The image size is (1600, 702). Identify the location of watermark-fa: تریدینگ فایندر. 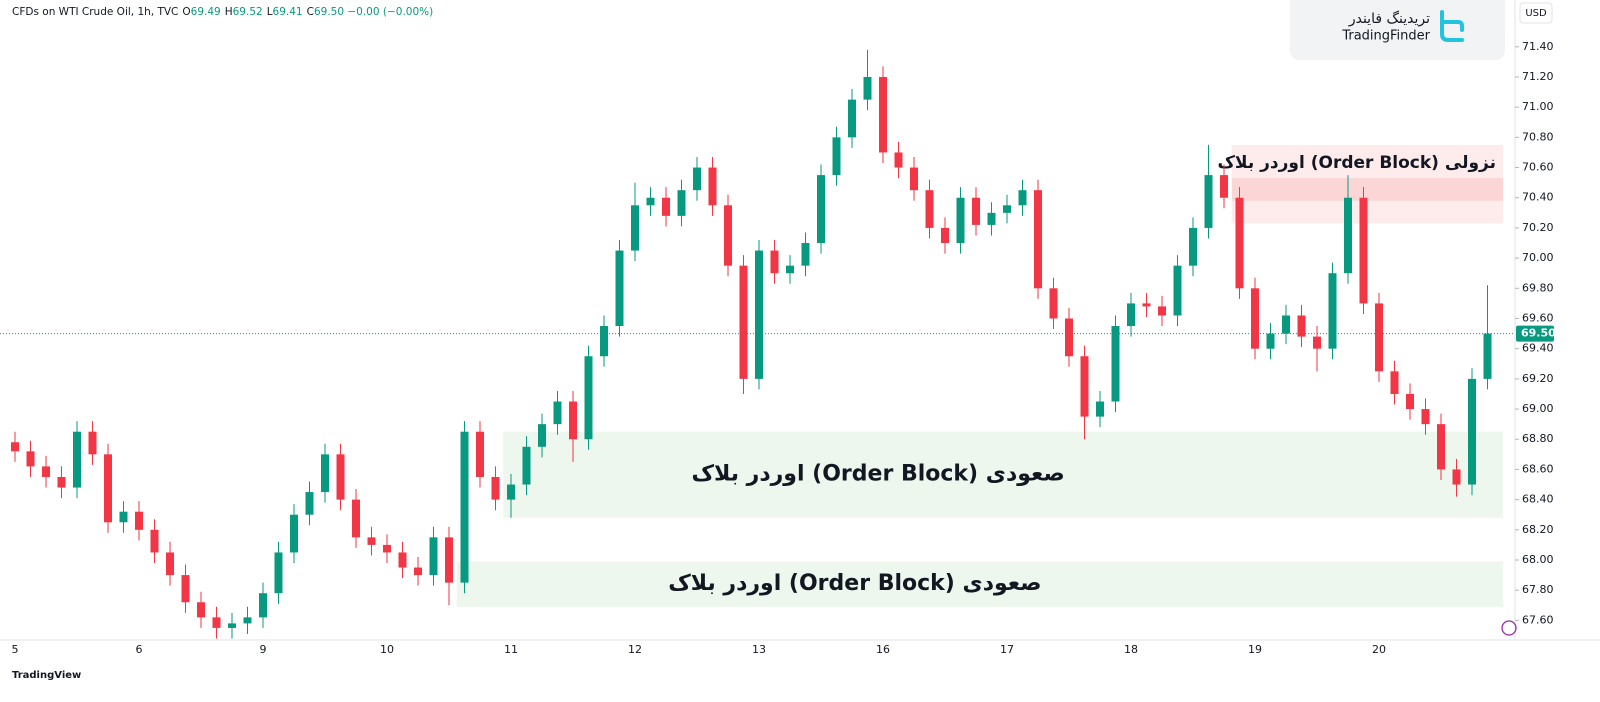
(1389, 18).